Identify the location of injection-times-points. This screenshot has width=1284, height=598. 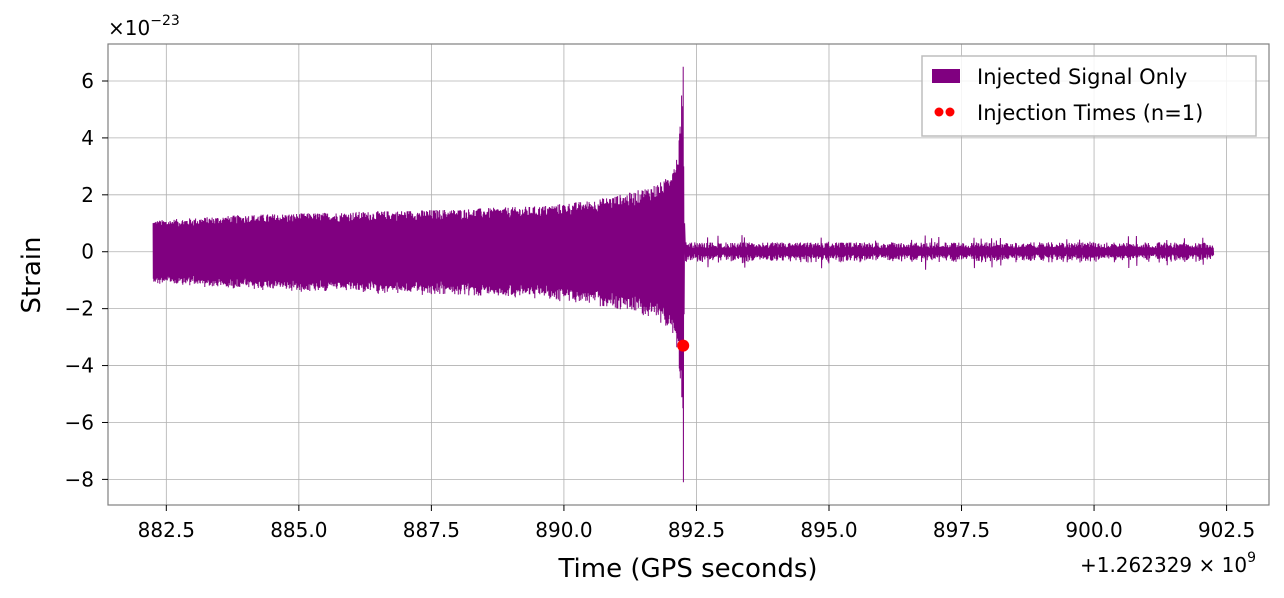
(683, 345).